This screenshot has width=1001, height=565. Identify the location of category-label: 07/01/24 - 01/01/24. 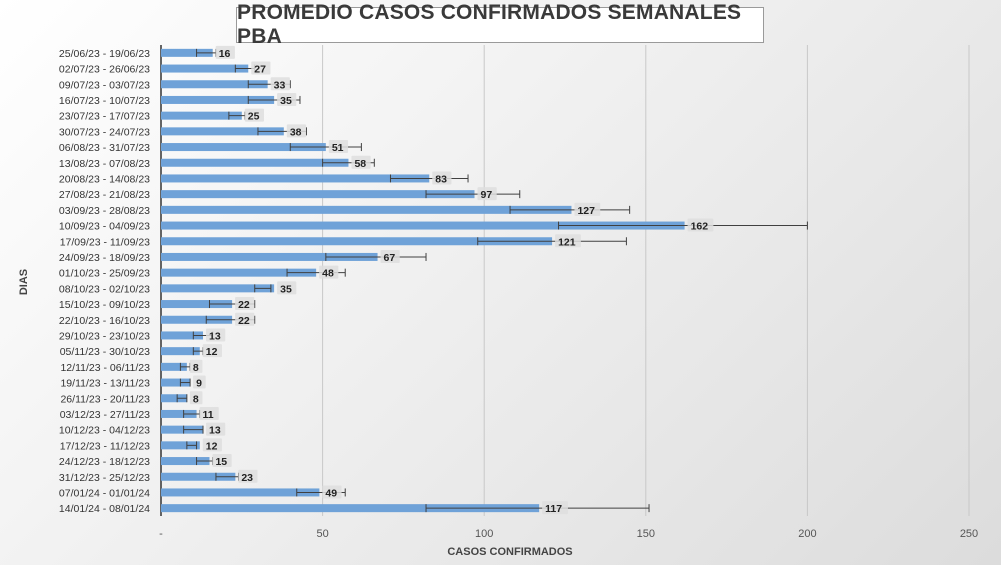
(104, 493).